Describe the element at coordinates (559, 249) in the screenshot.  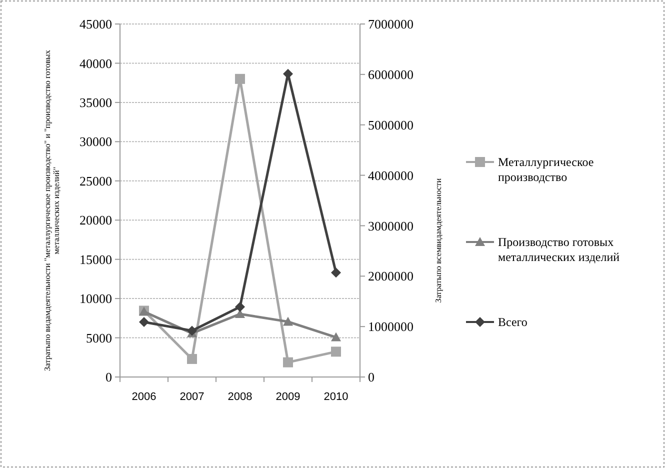
I see `legend-label: Производство готовых металлических изделий` at that location.